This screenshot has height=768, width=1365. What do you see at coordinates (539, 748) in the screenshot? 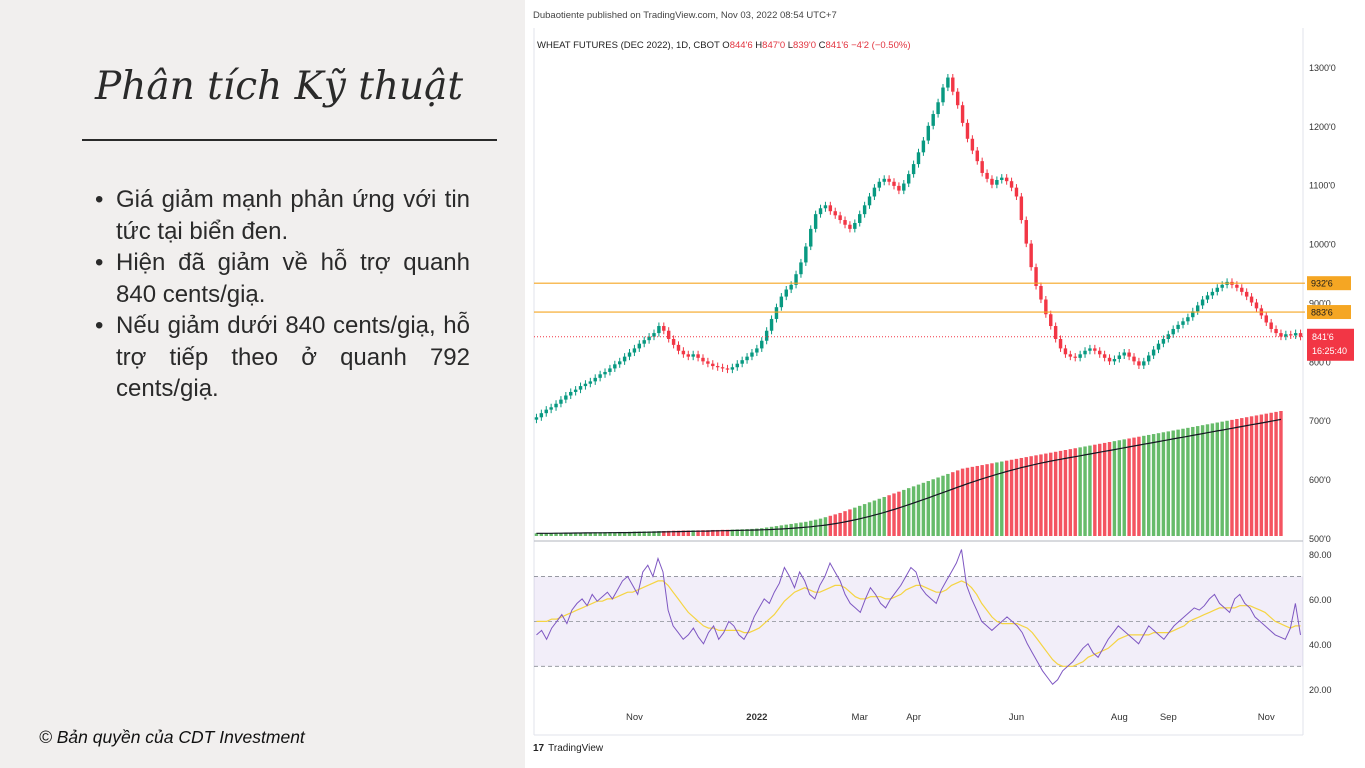
I see `tradingview-logo-mark: 17` at bounding box center [539, 748].